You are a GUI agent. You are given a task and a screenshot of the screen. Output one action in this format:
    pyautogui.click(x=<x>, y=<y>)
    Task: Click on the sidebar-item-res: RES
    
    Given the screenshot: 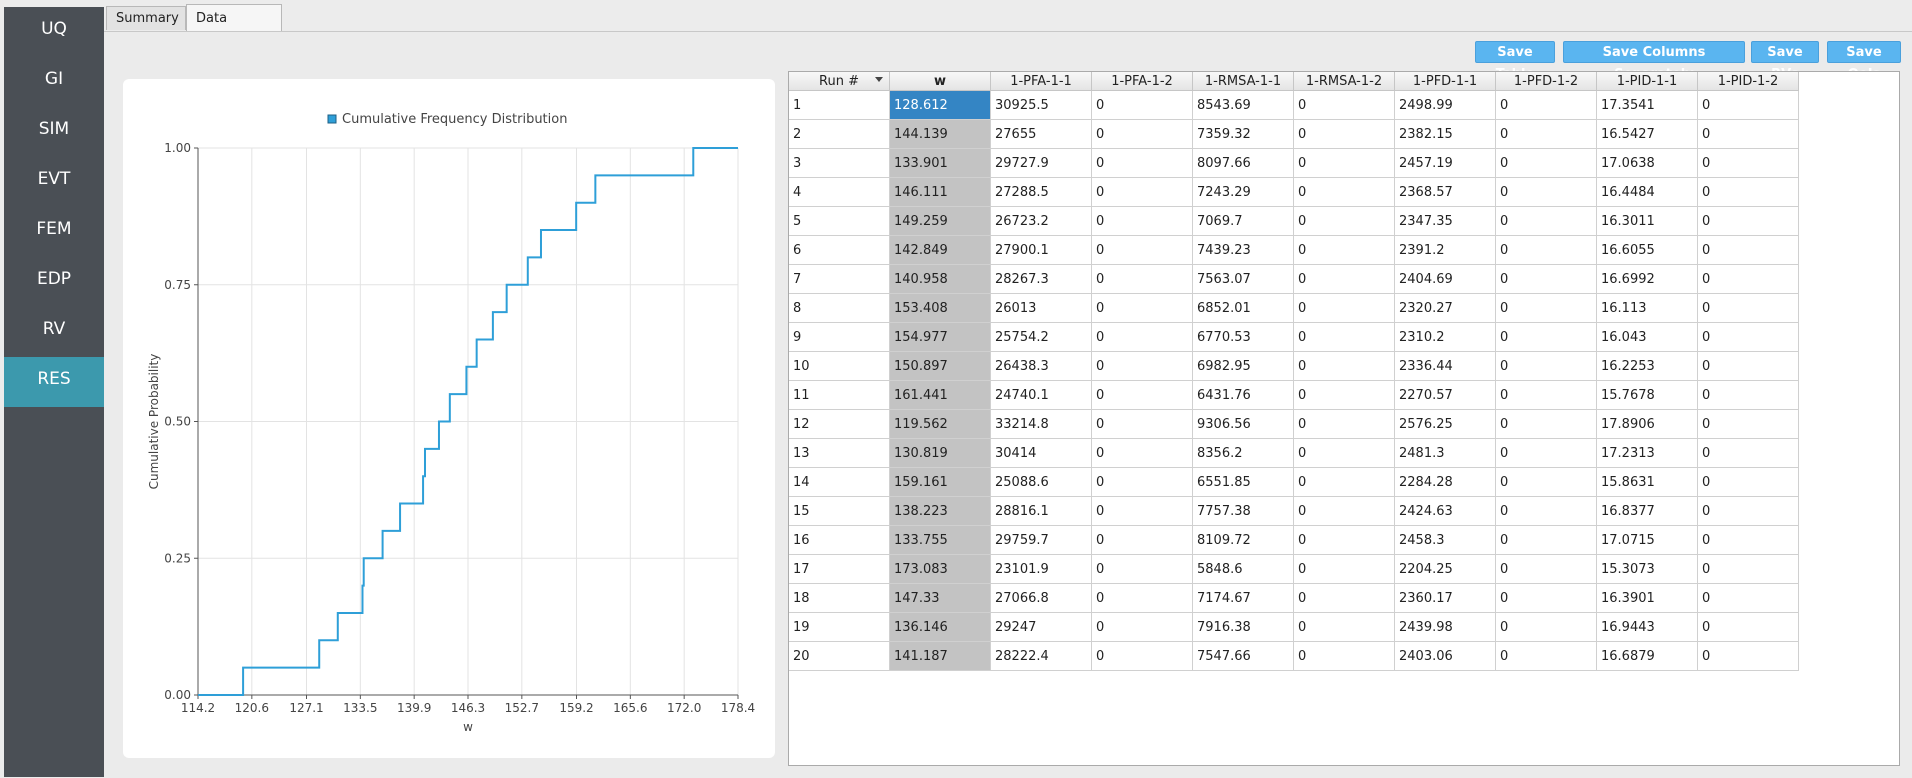 What is the action you would take?
    pyautogui.click(x=54, y=382)
    